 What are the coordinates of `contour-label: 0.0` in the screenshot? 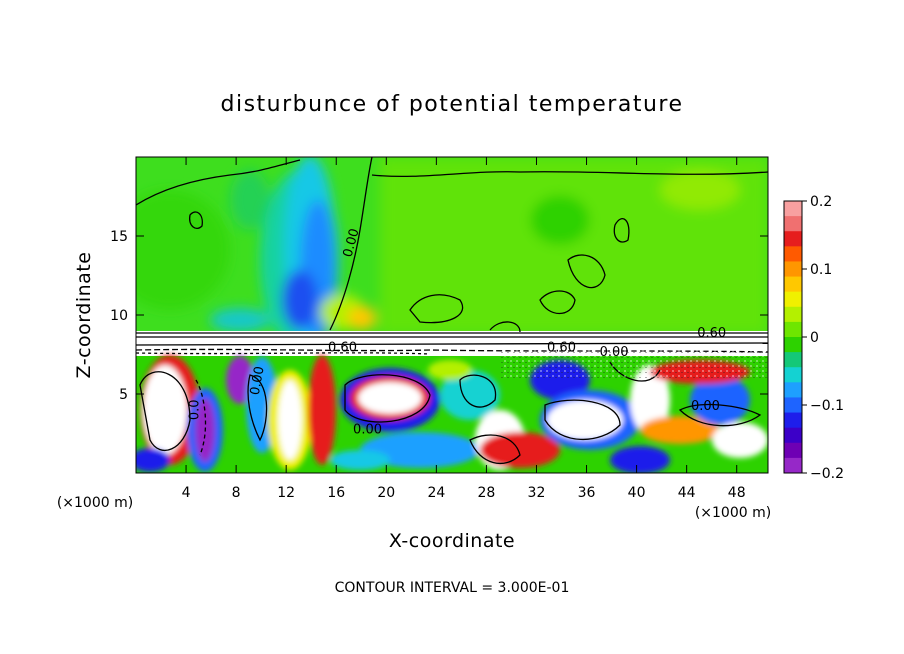 It's located at (195, 409).